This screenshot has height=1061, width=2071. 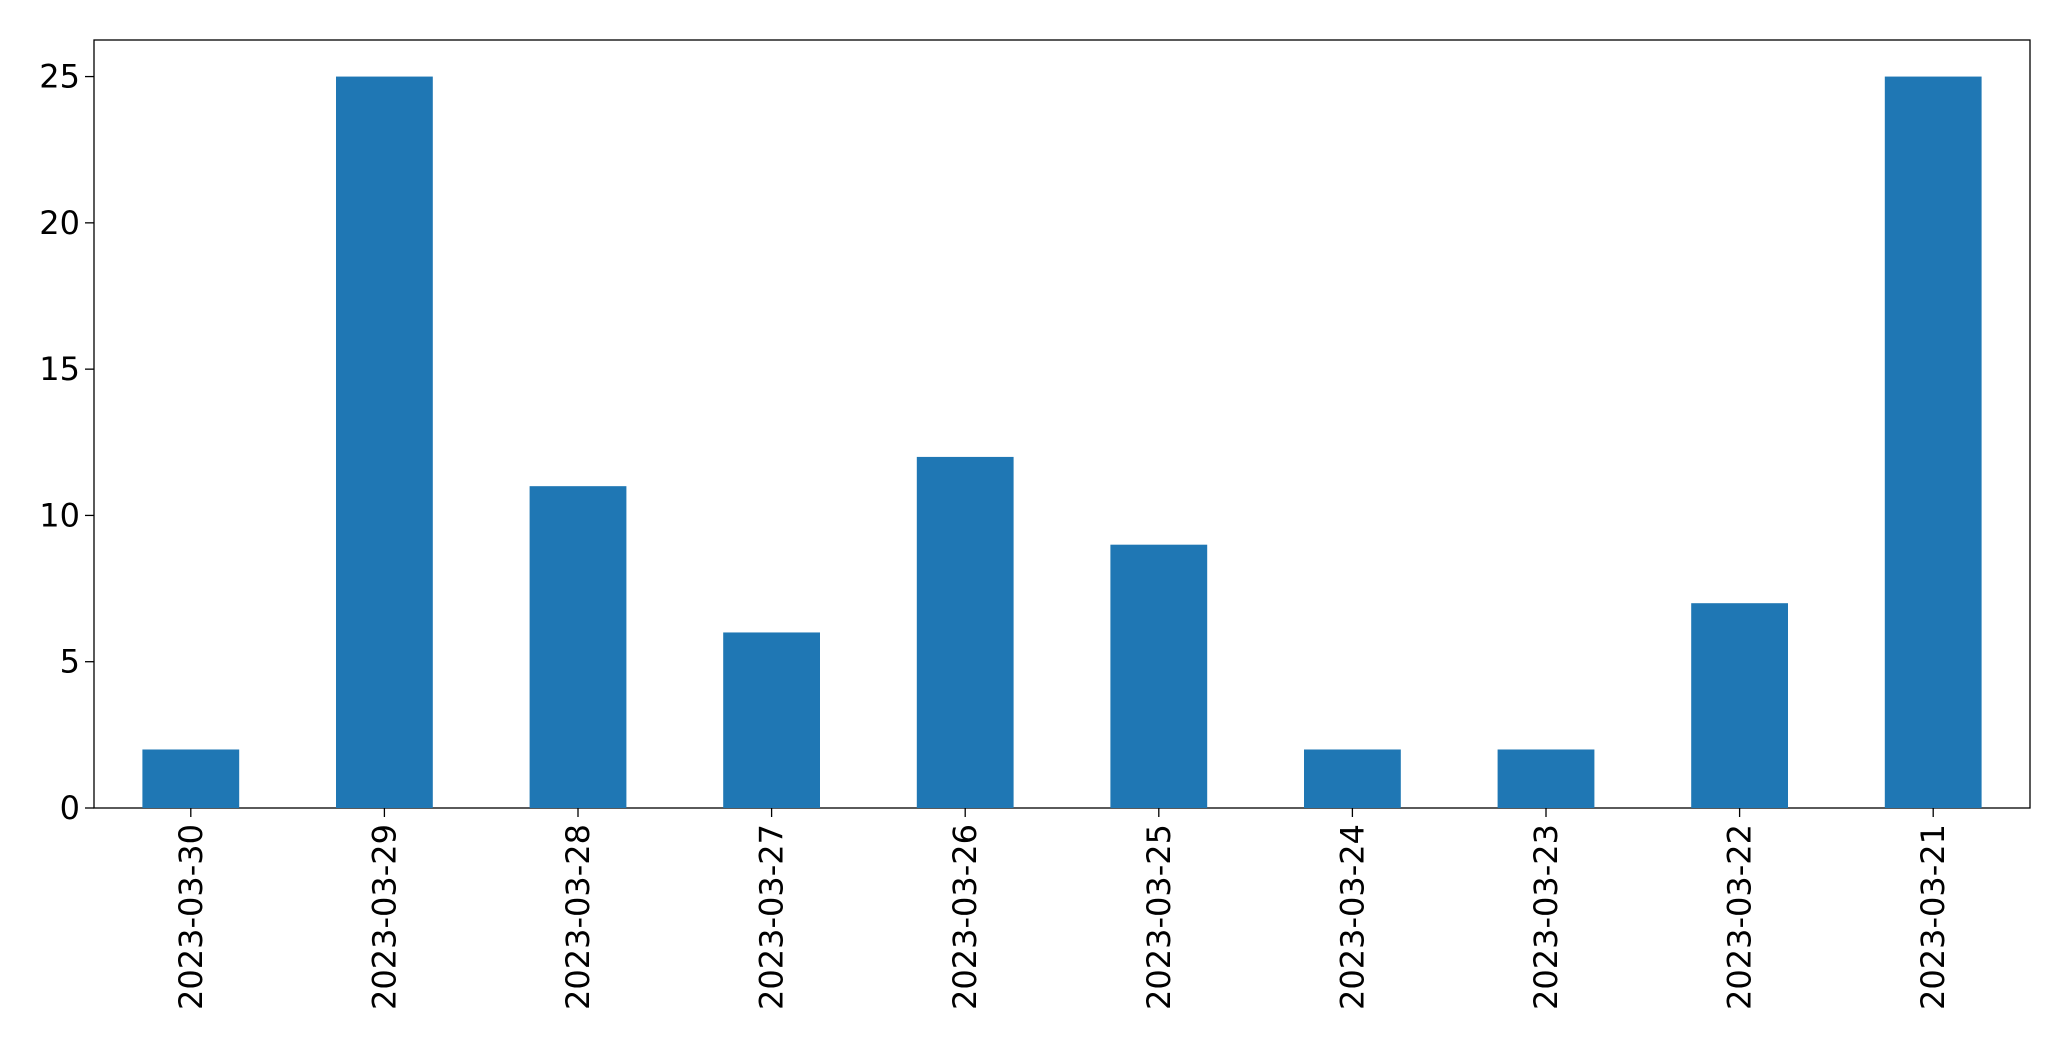 What do you see at coordinates (1740, 917) in the screenshot?
I see `x-tick-label: 2023-03-22` at bounding box center [1740, 917].